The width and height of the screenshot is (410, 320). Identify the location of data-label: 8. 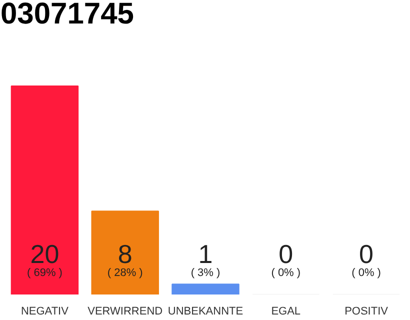
(125, 254).